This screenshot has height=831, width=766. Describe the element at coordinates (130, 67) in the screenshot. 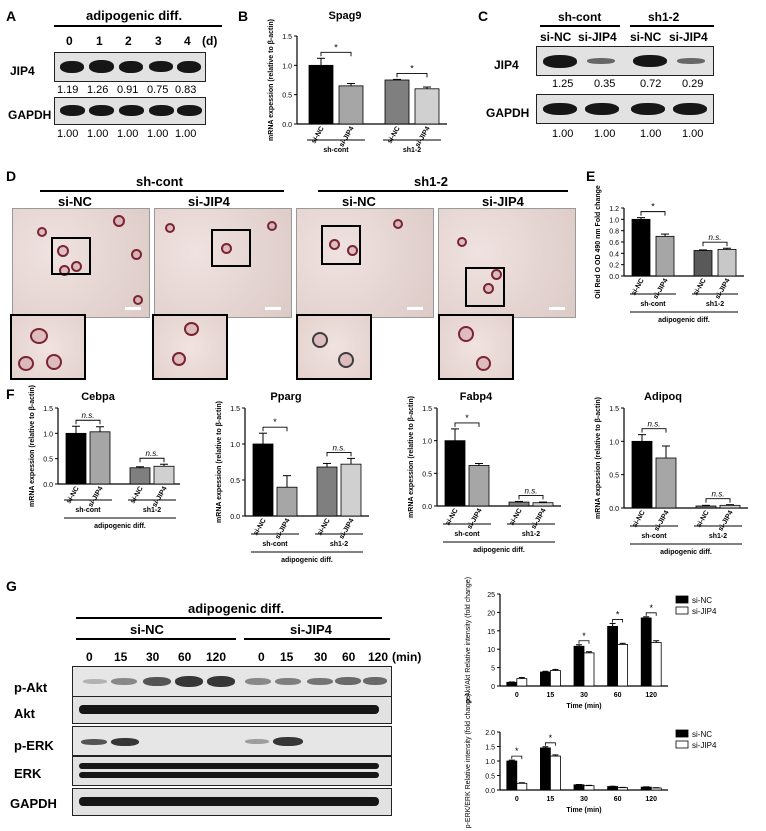

I see `jip4-blot` at that location.